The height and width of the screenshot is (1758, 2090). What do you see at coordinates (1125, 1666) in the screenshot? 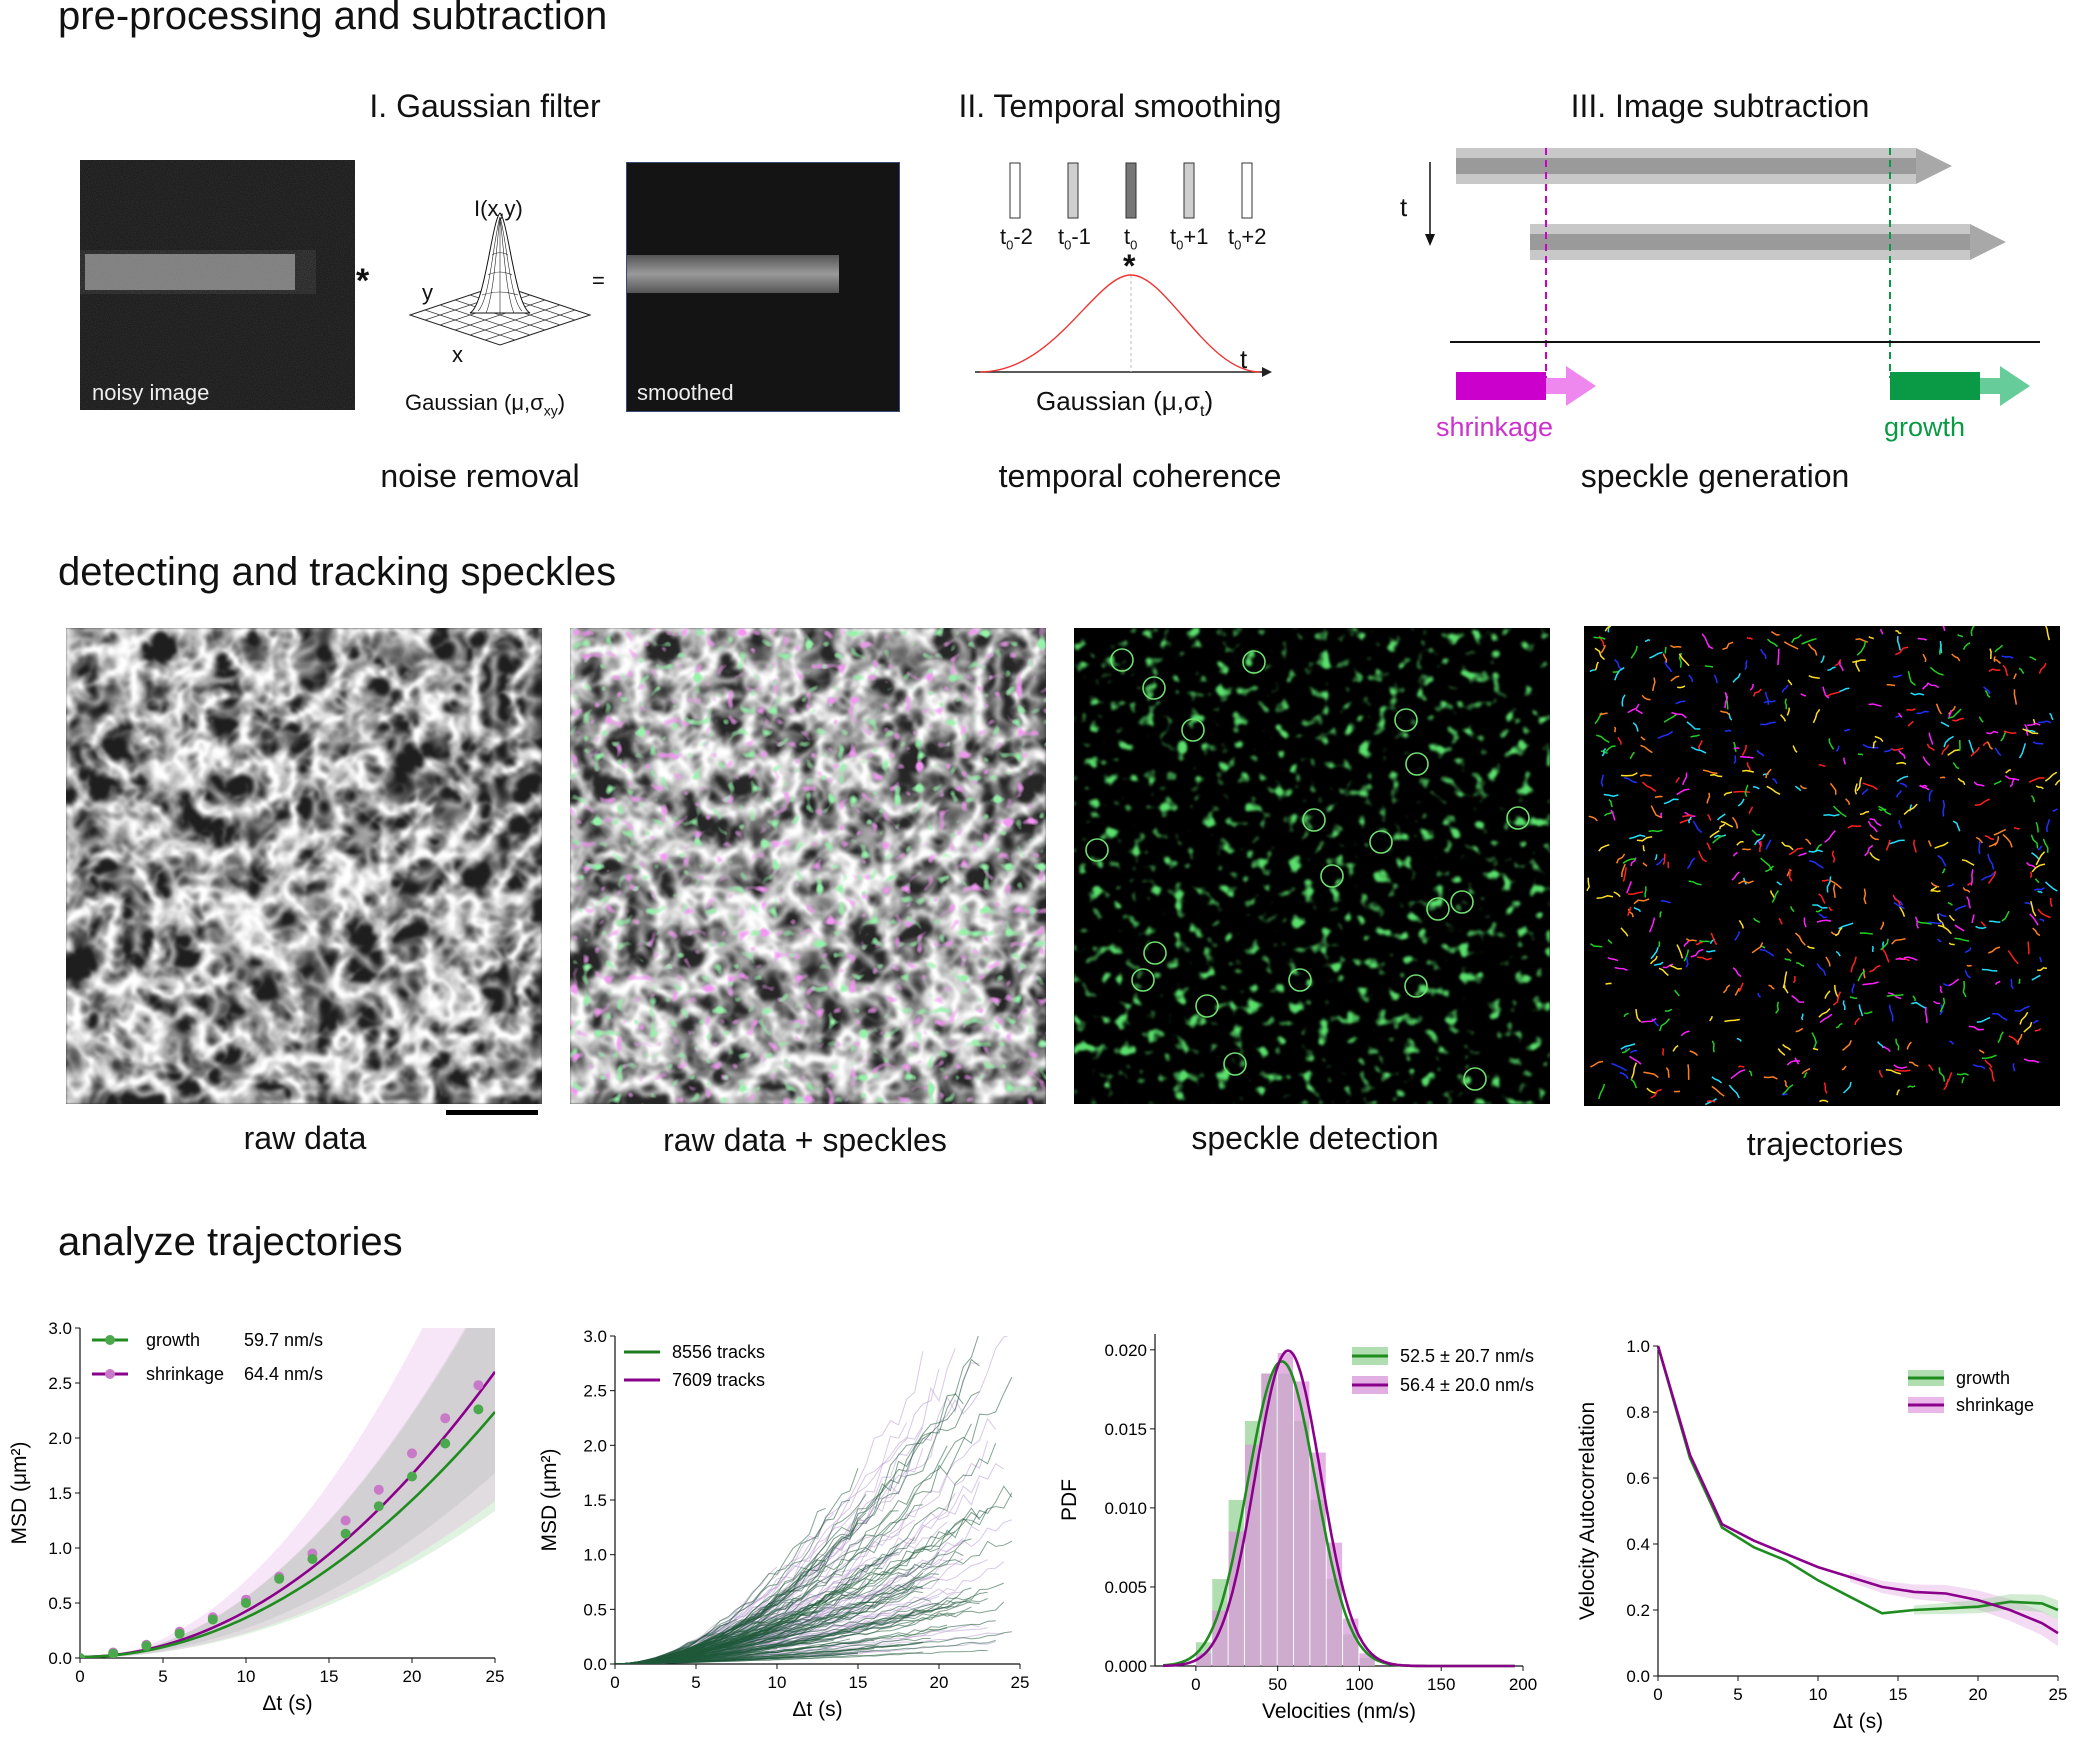
I see `y-tick-label: 0.000` at bounding box center [1125, 1666].